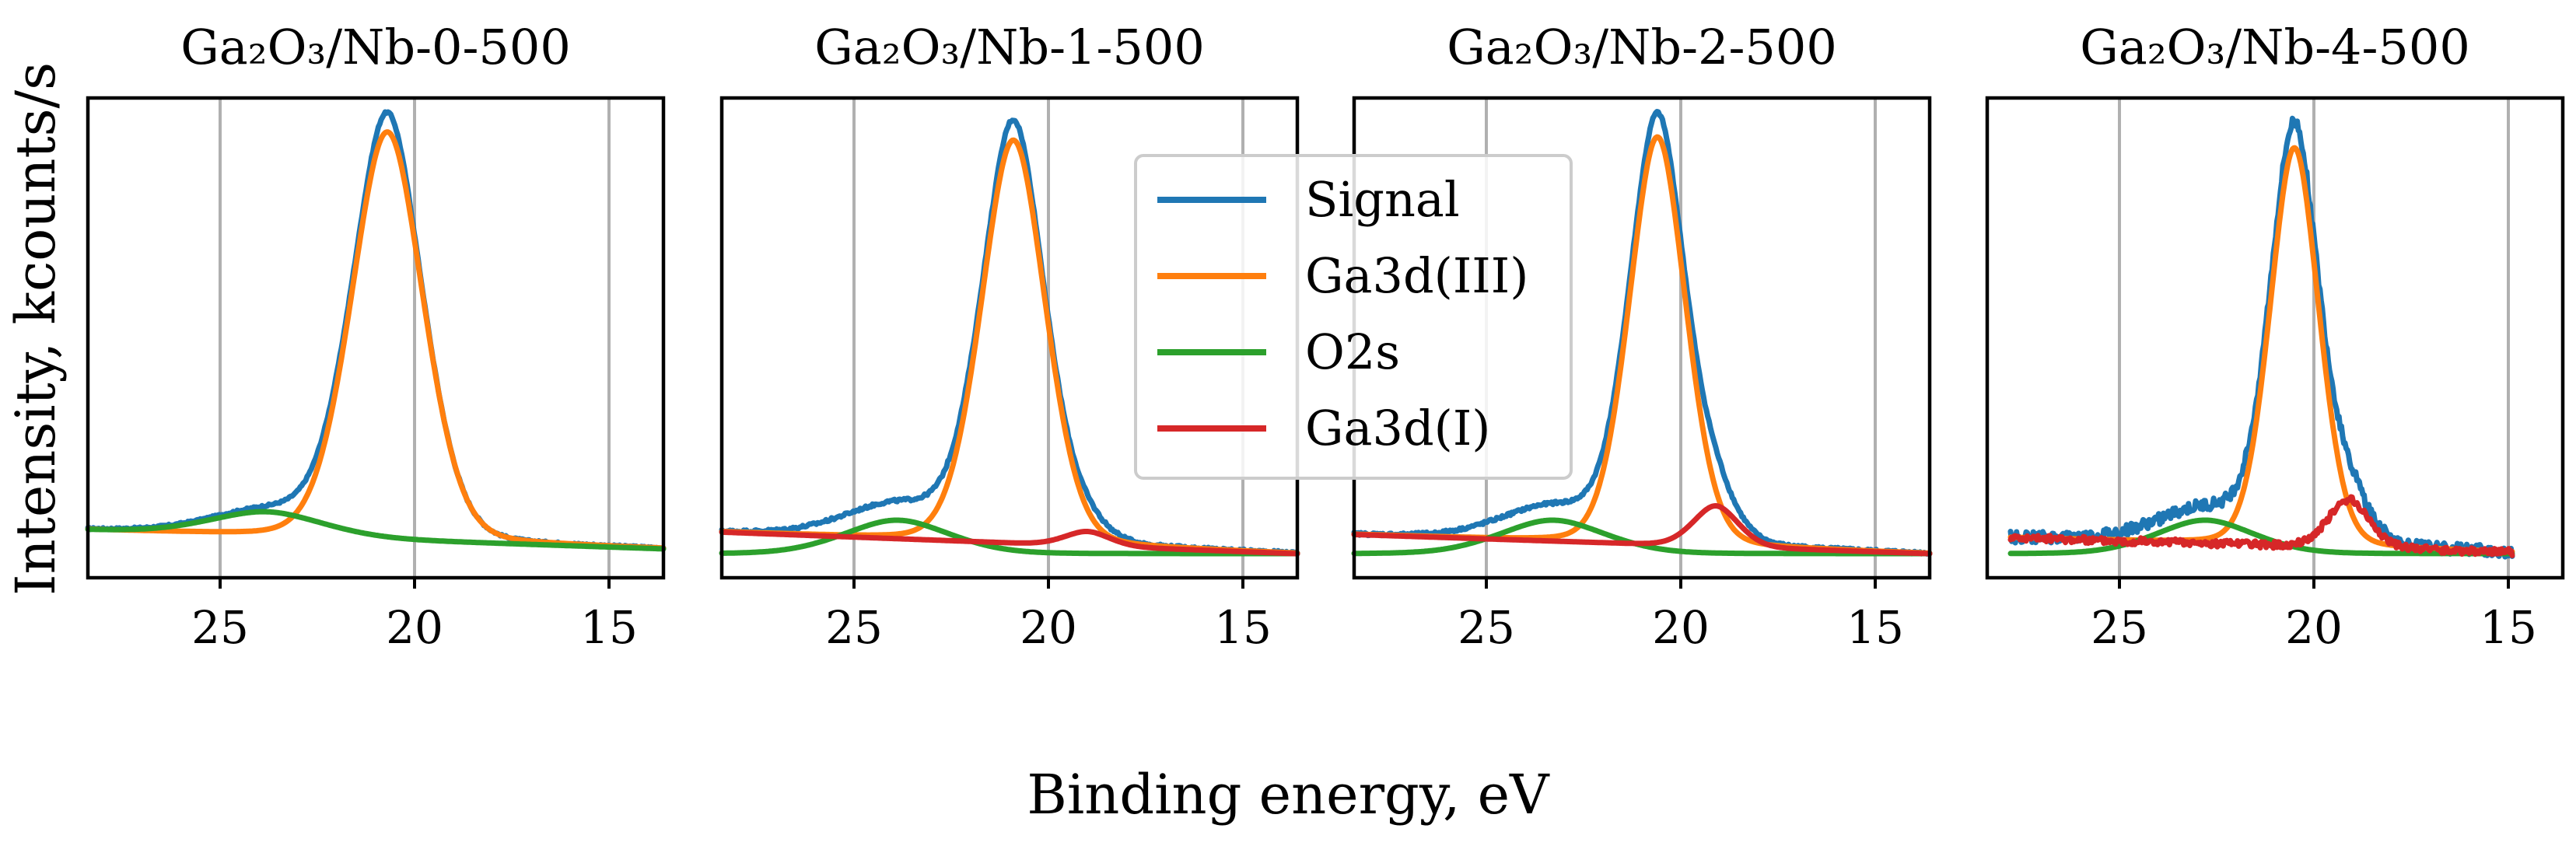  What do you see at coordinates (36, 329) in the screenshot?
I see `y-axis-label: Intensity, kcounts/s` at bounding box center [36, 329].